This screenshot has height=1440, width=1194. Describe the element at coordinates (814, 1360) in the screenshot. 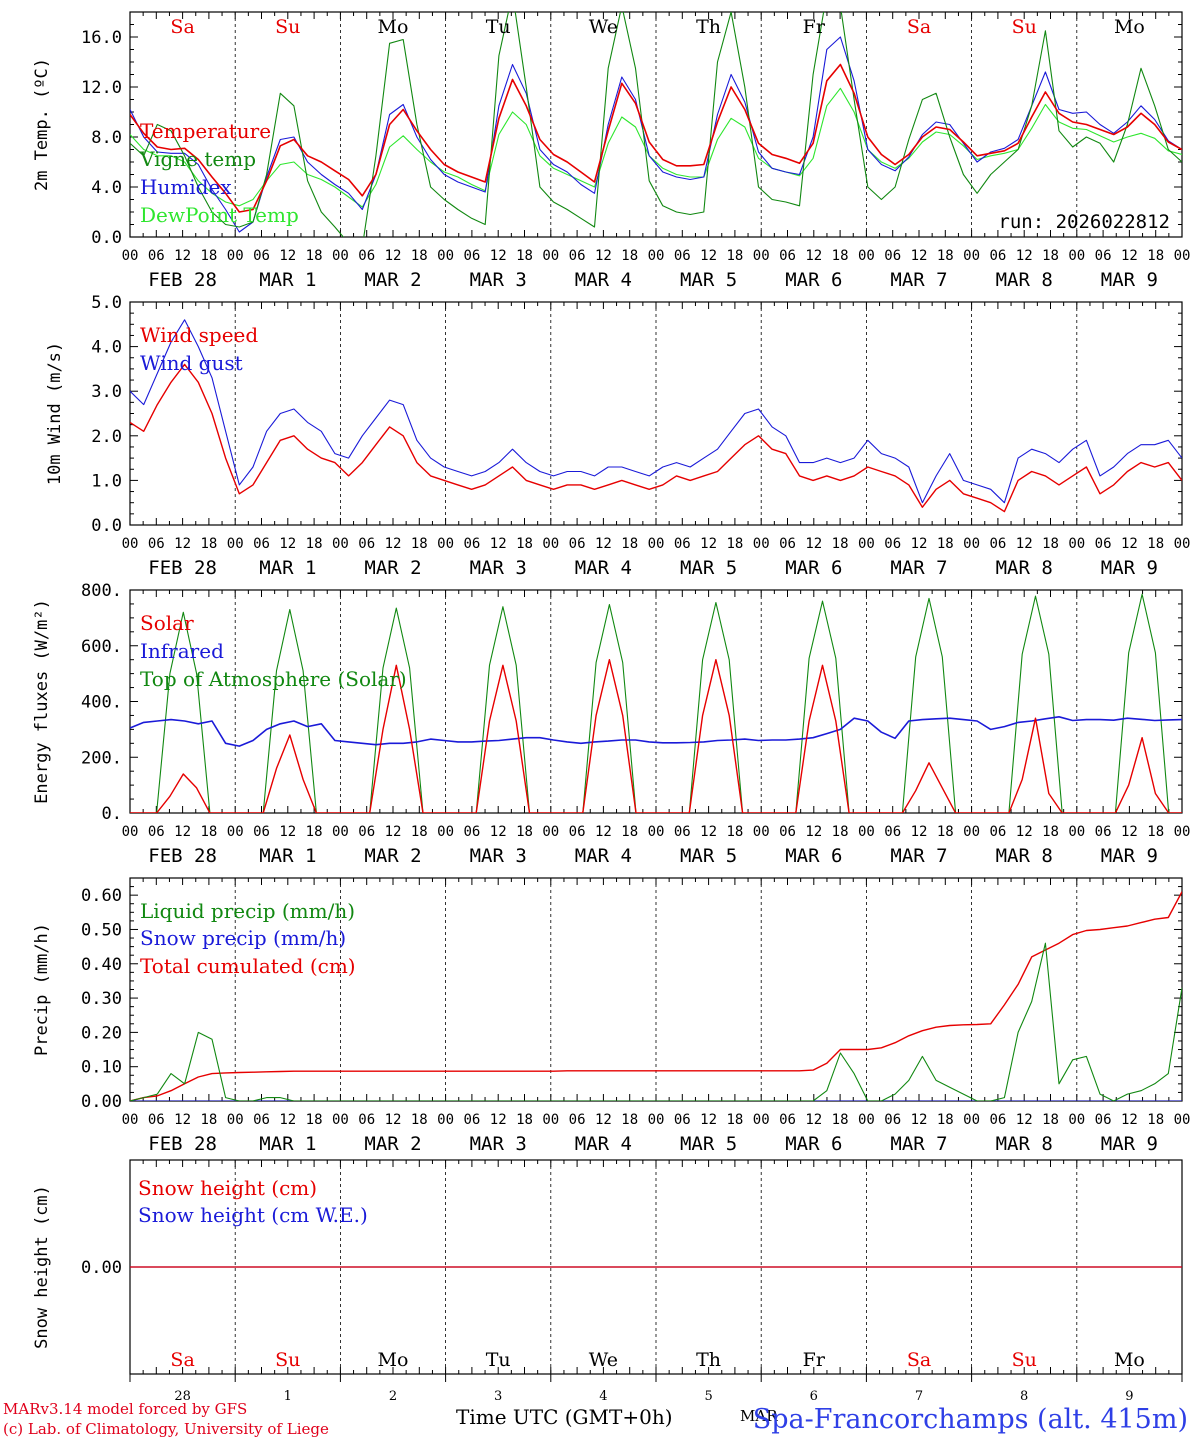

I see `day-of-week-label: Fr` at that location.